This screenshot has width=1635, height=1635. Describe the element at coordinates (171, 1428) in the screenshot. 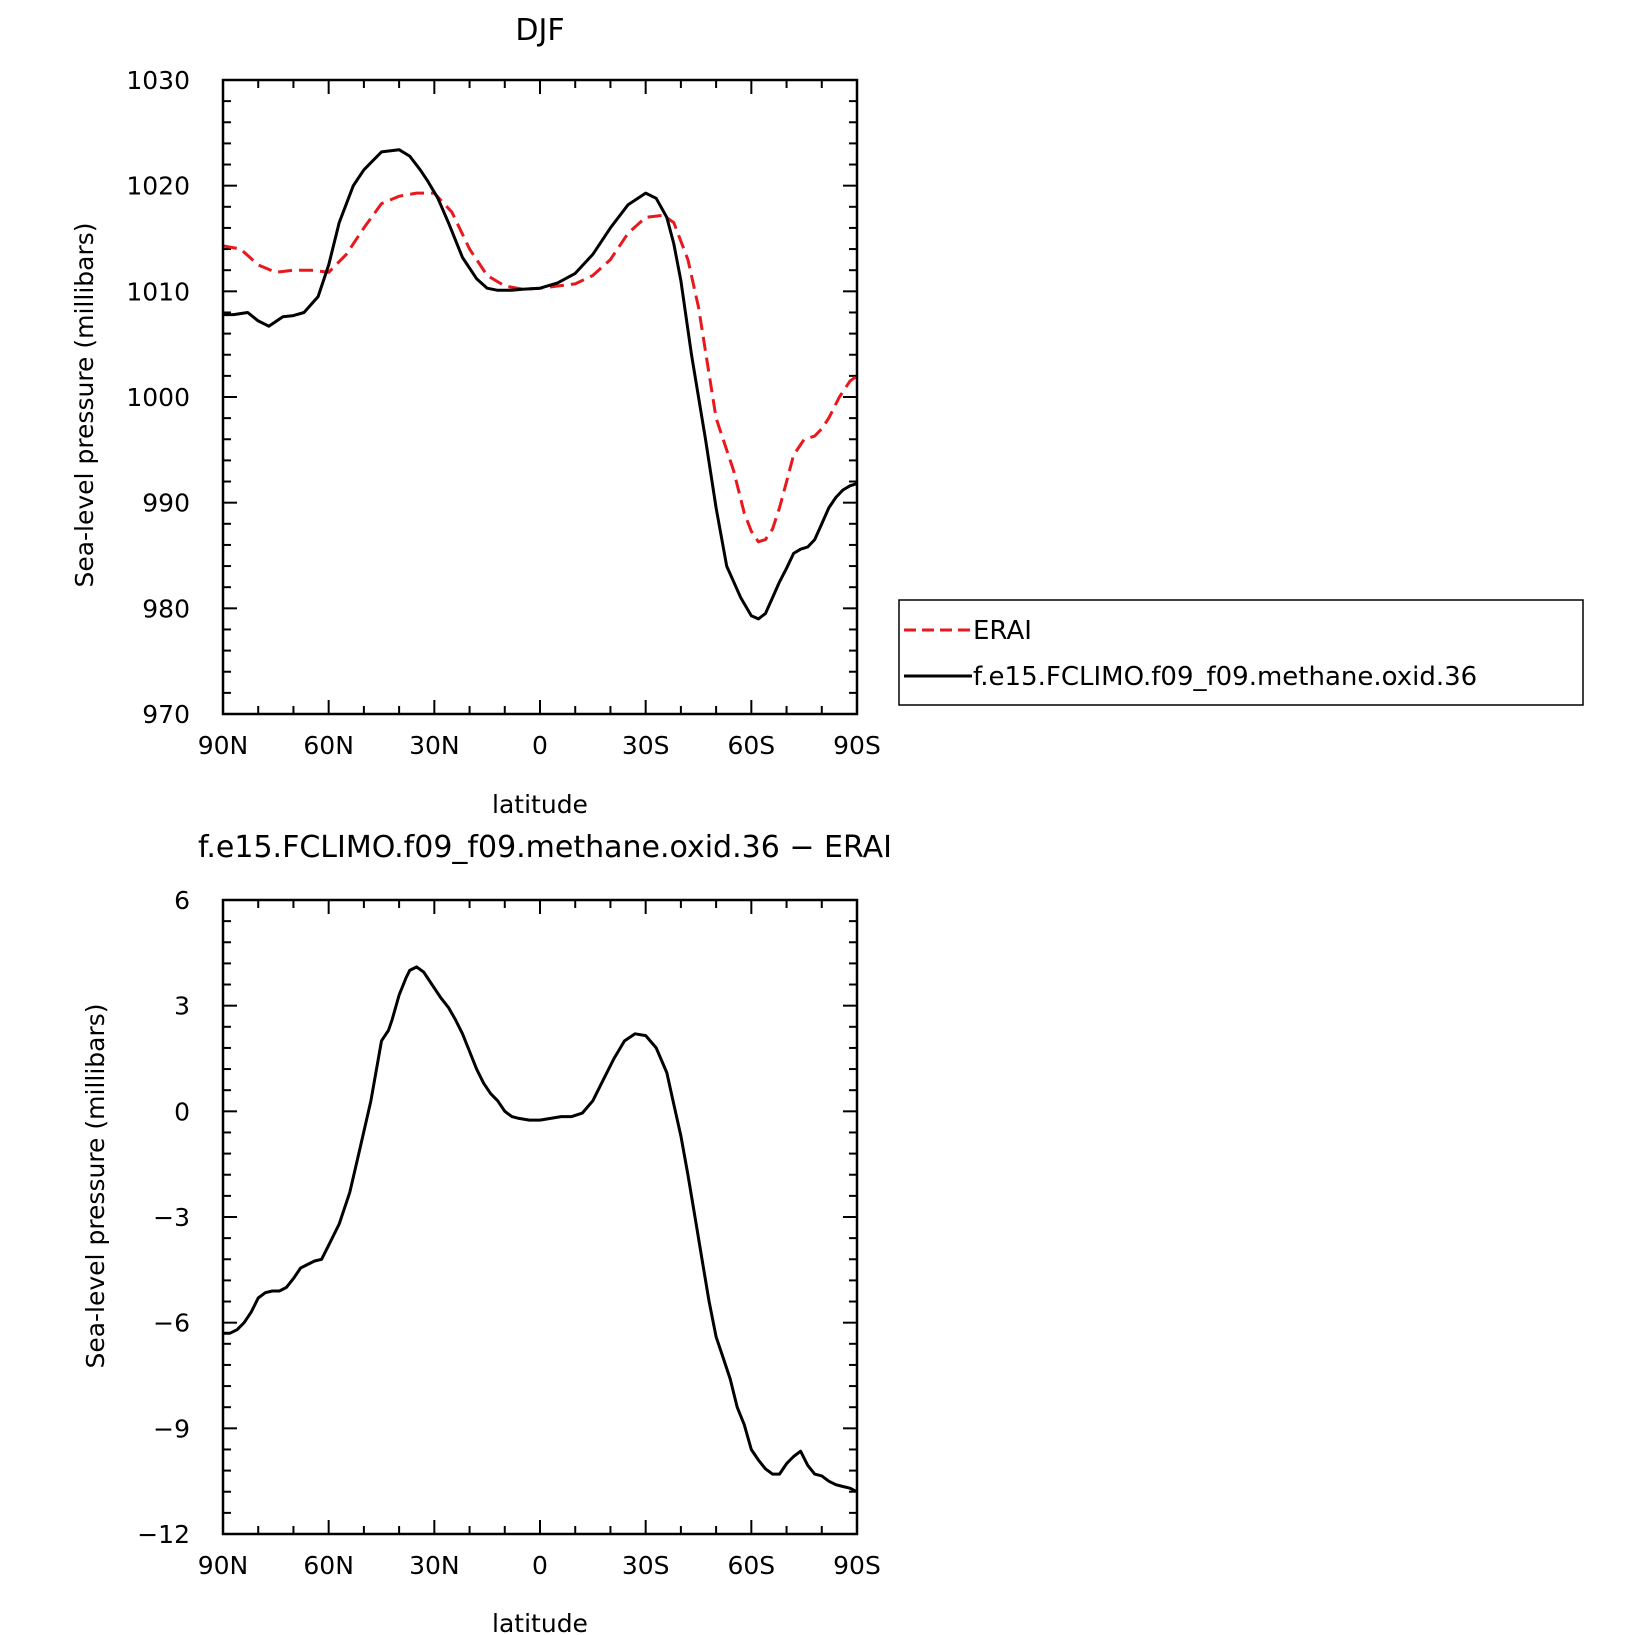

I see `bottom-y-tick-label: −9` at that location.